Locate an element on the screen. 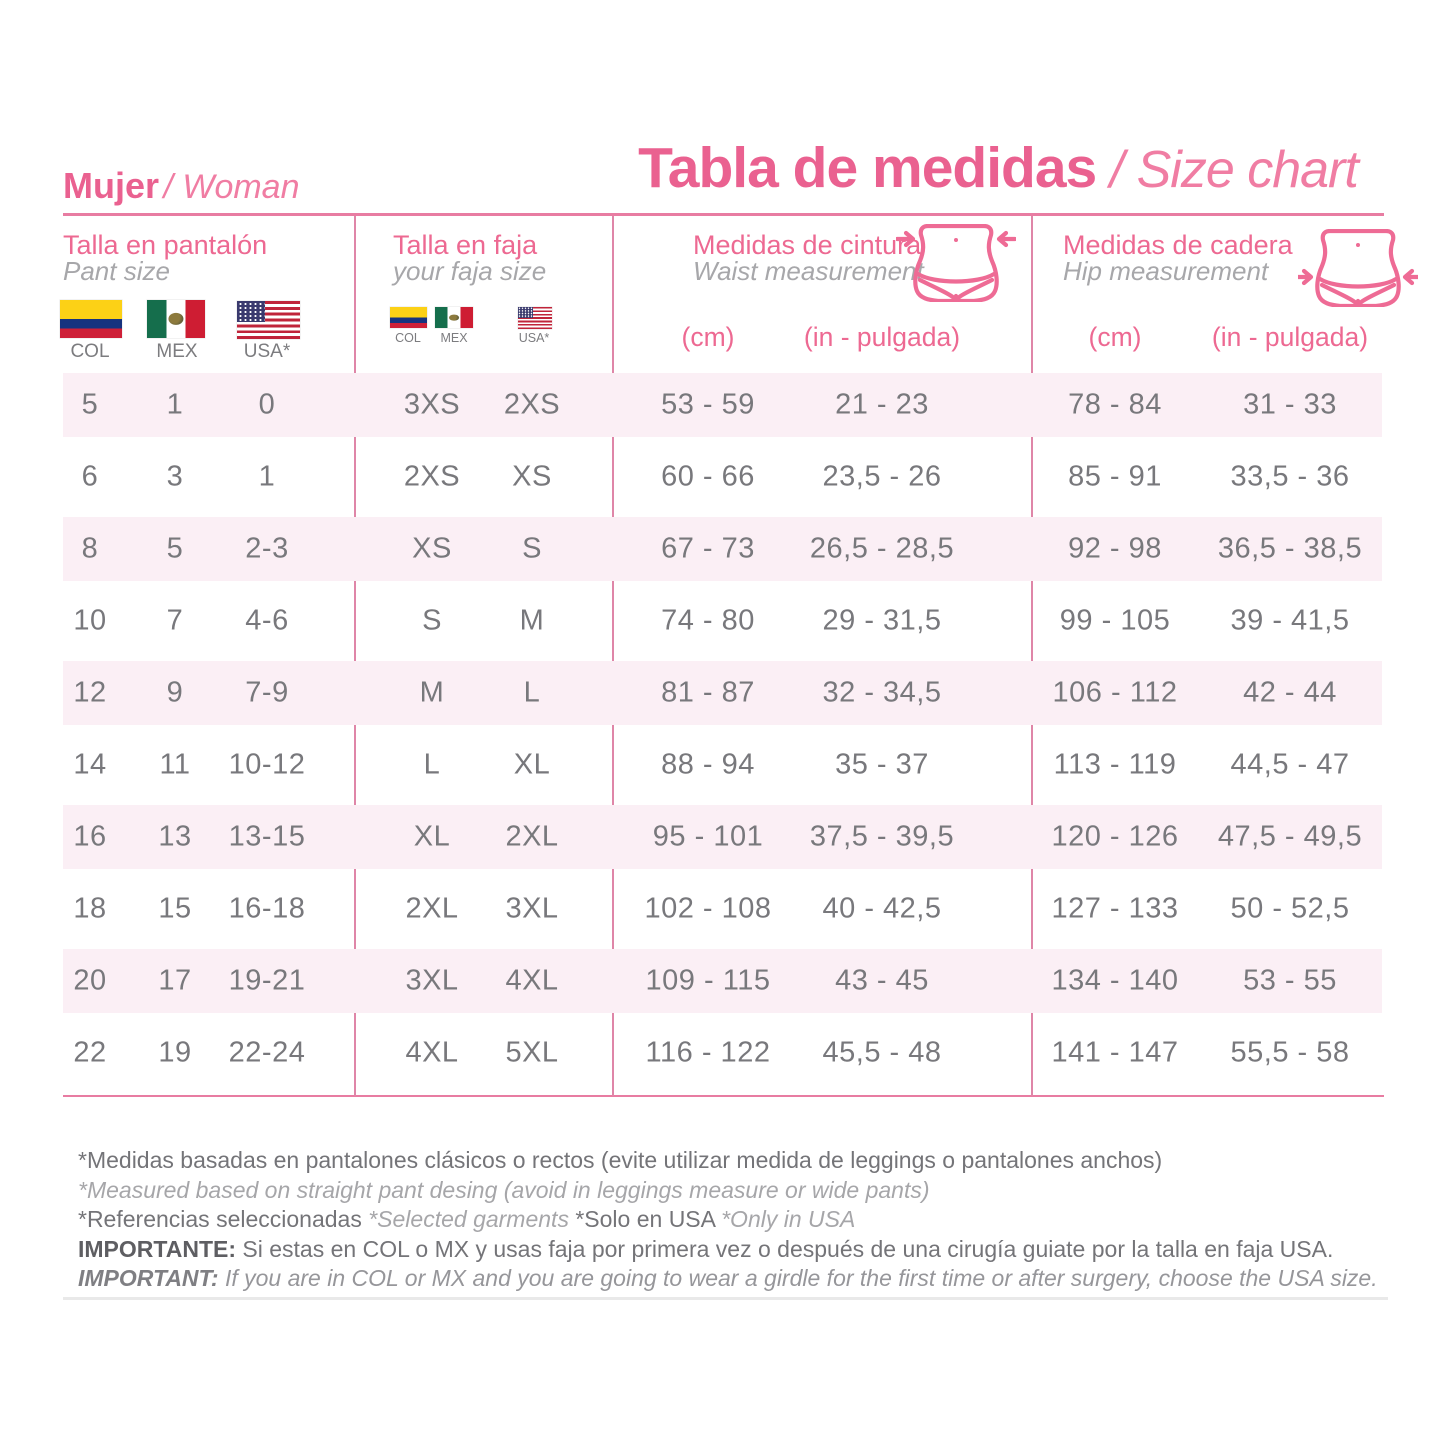  table-cell-waist_in_pulgada: 40 - 42,5 is located at coordinates (882, 908).